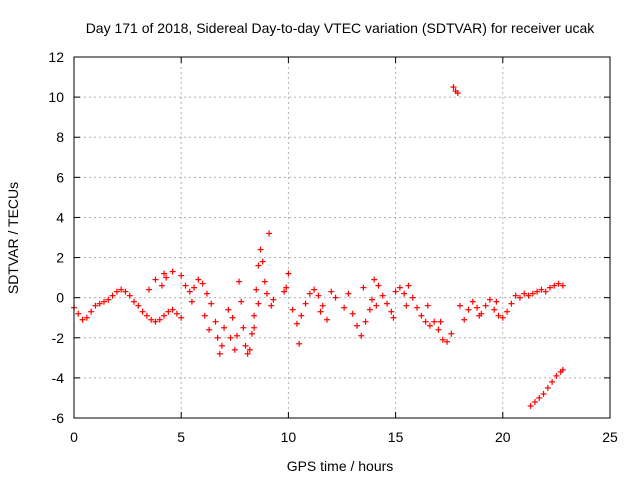  Describe the element at coordinates (60, 258) in the screenshot. I see `y-tick-label: 2` at that location.